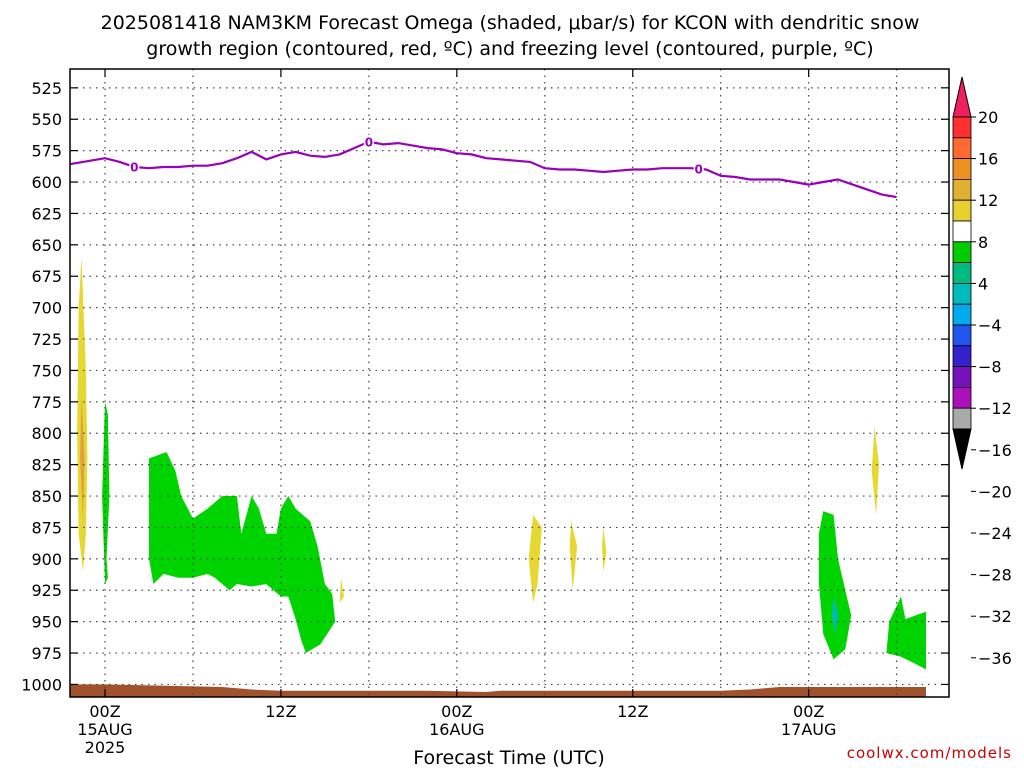  What do you see at coordinates (46, 88) in the screenshot?
I see `y-tick-label-525: 525` at bounding box center [46, 88].